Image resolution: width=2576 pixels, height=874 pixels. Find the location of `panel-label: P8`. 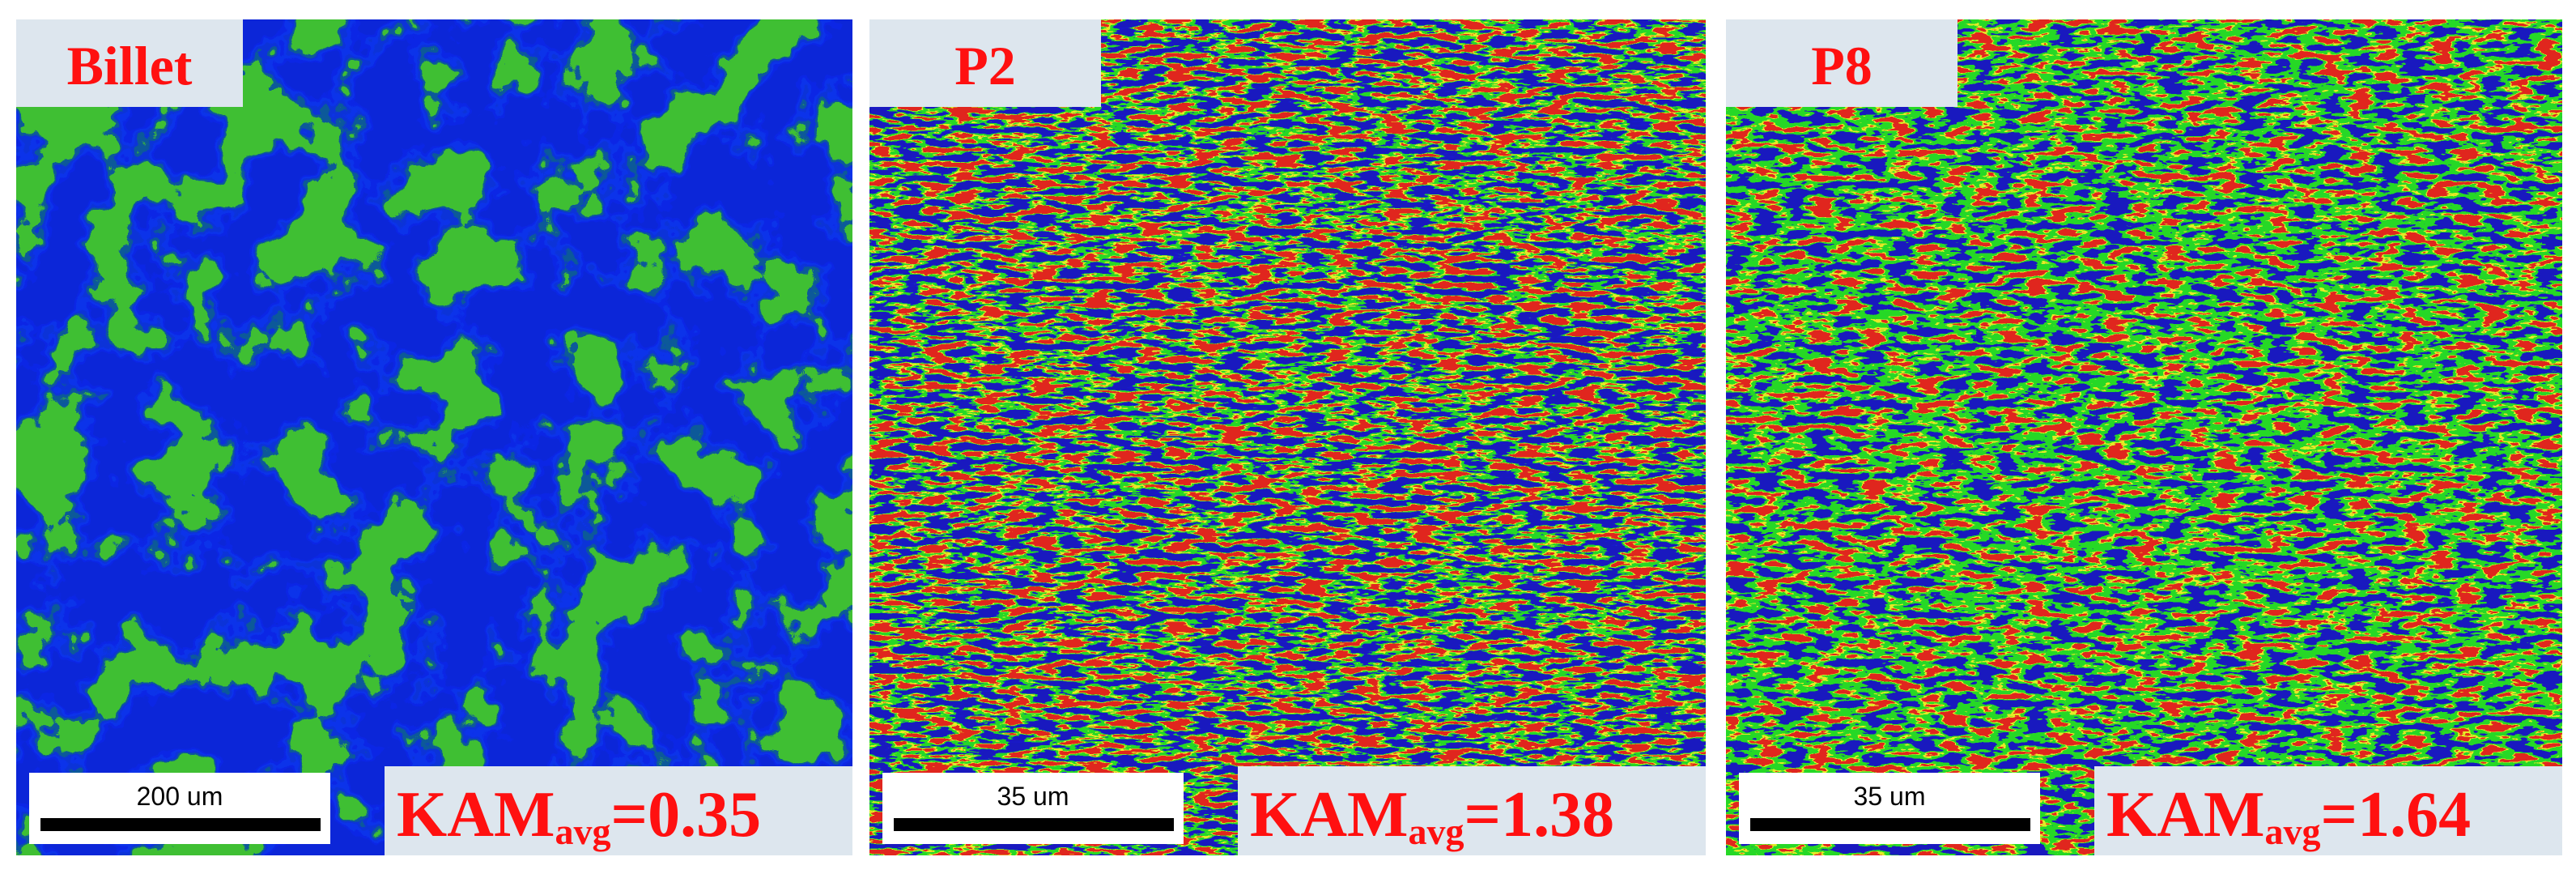

panel-label: P8 is located at coordinates (1842, 65).